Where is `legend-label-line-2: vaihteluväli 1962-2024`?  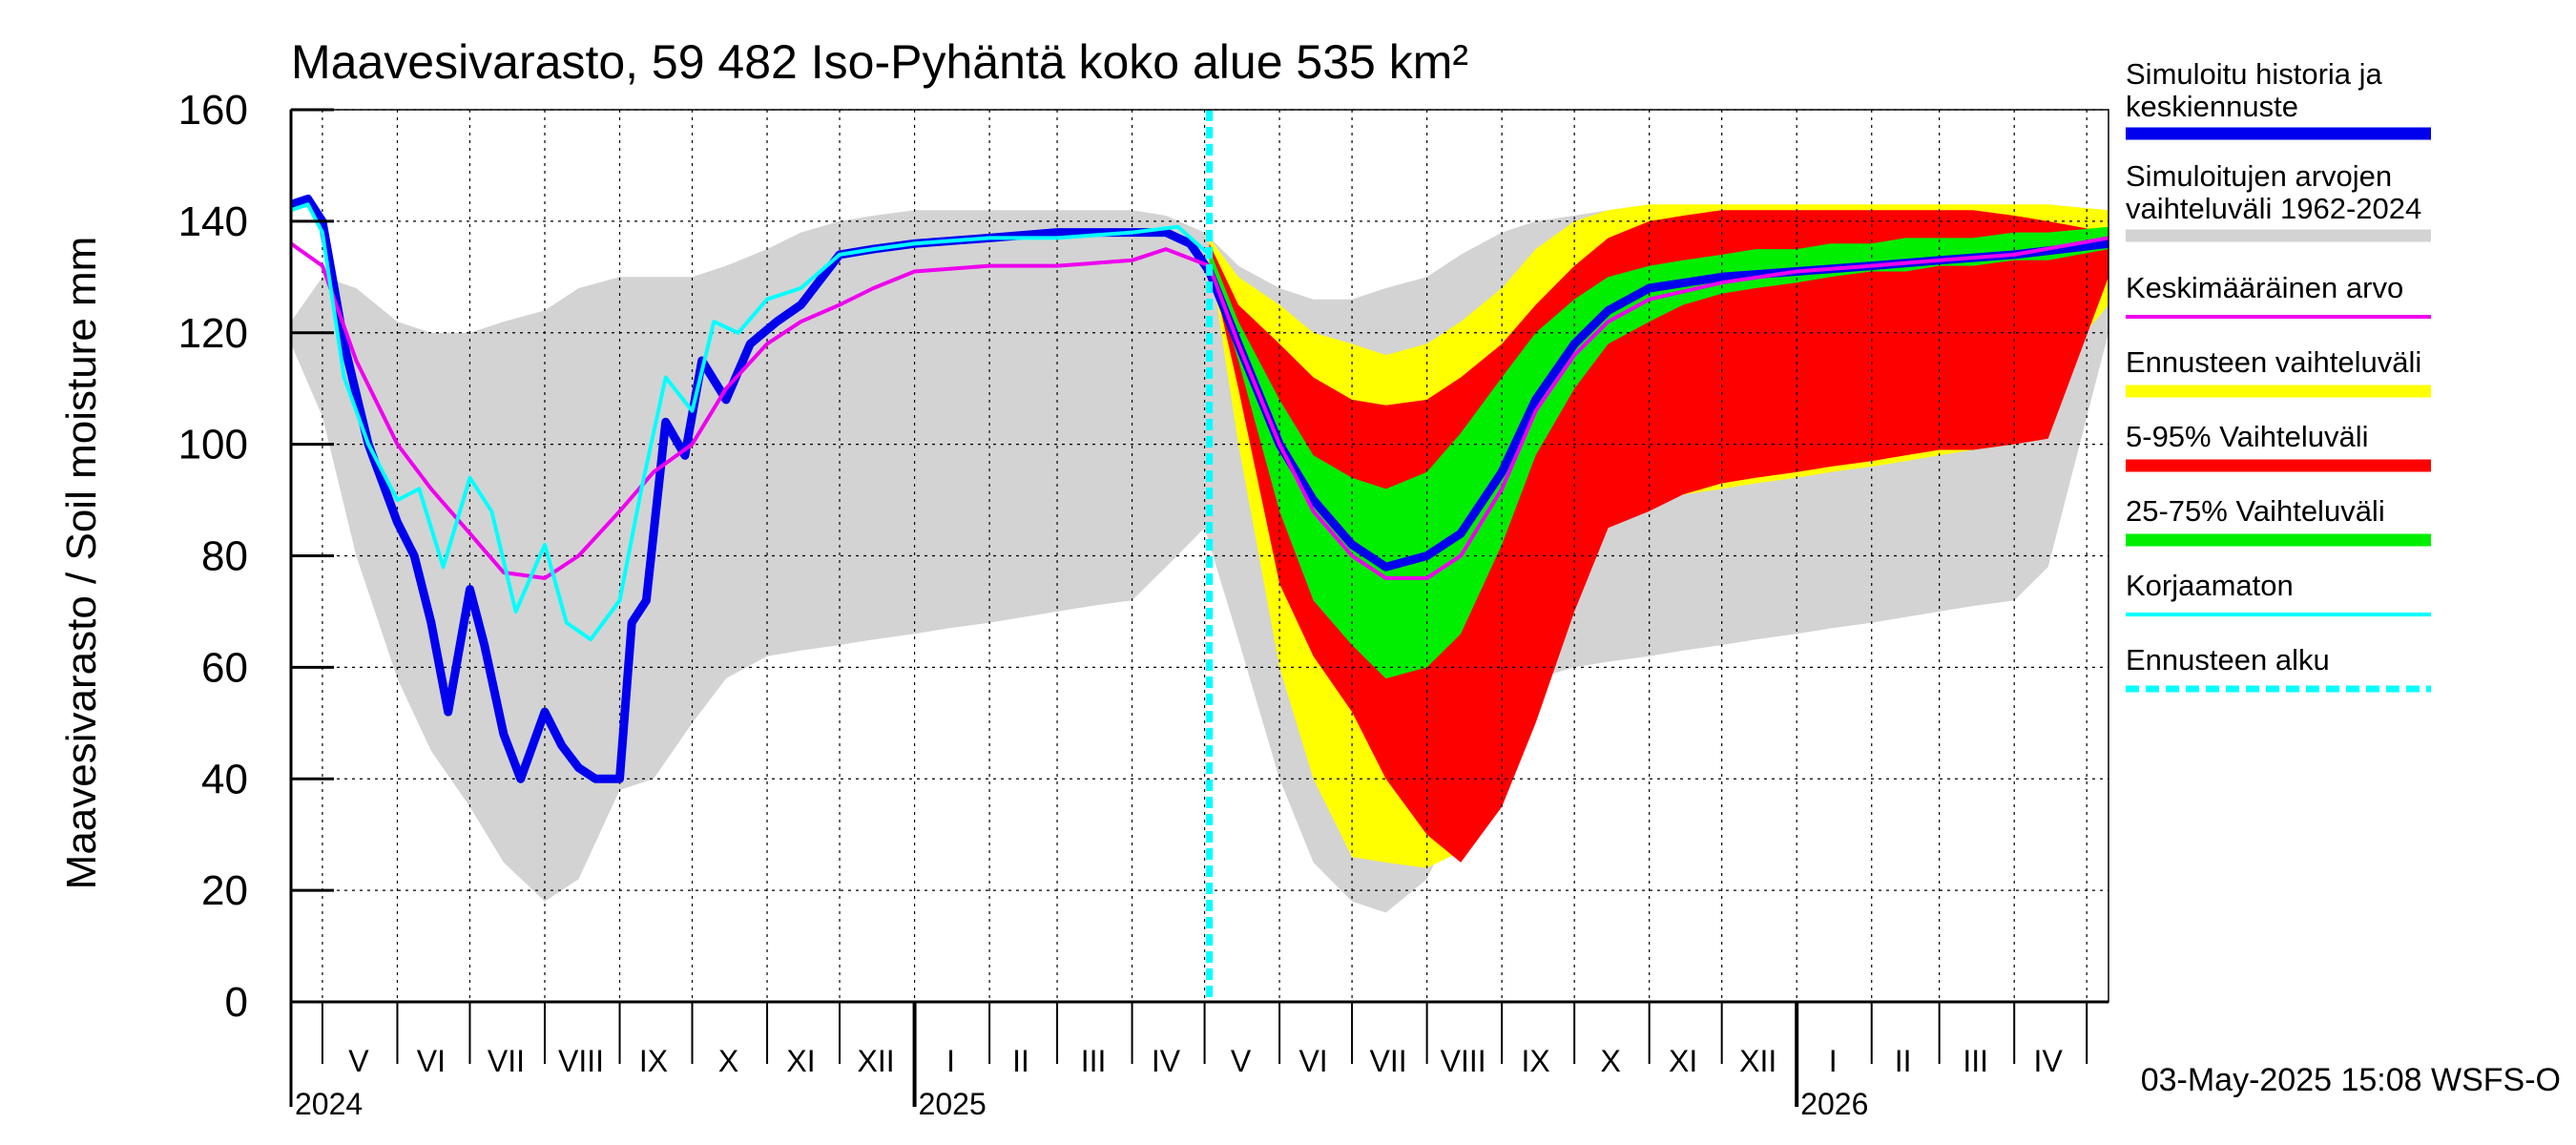
legend-label-line-2: vaihteluväli 1962-2024 is located at coordinates (2273, 208).